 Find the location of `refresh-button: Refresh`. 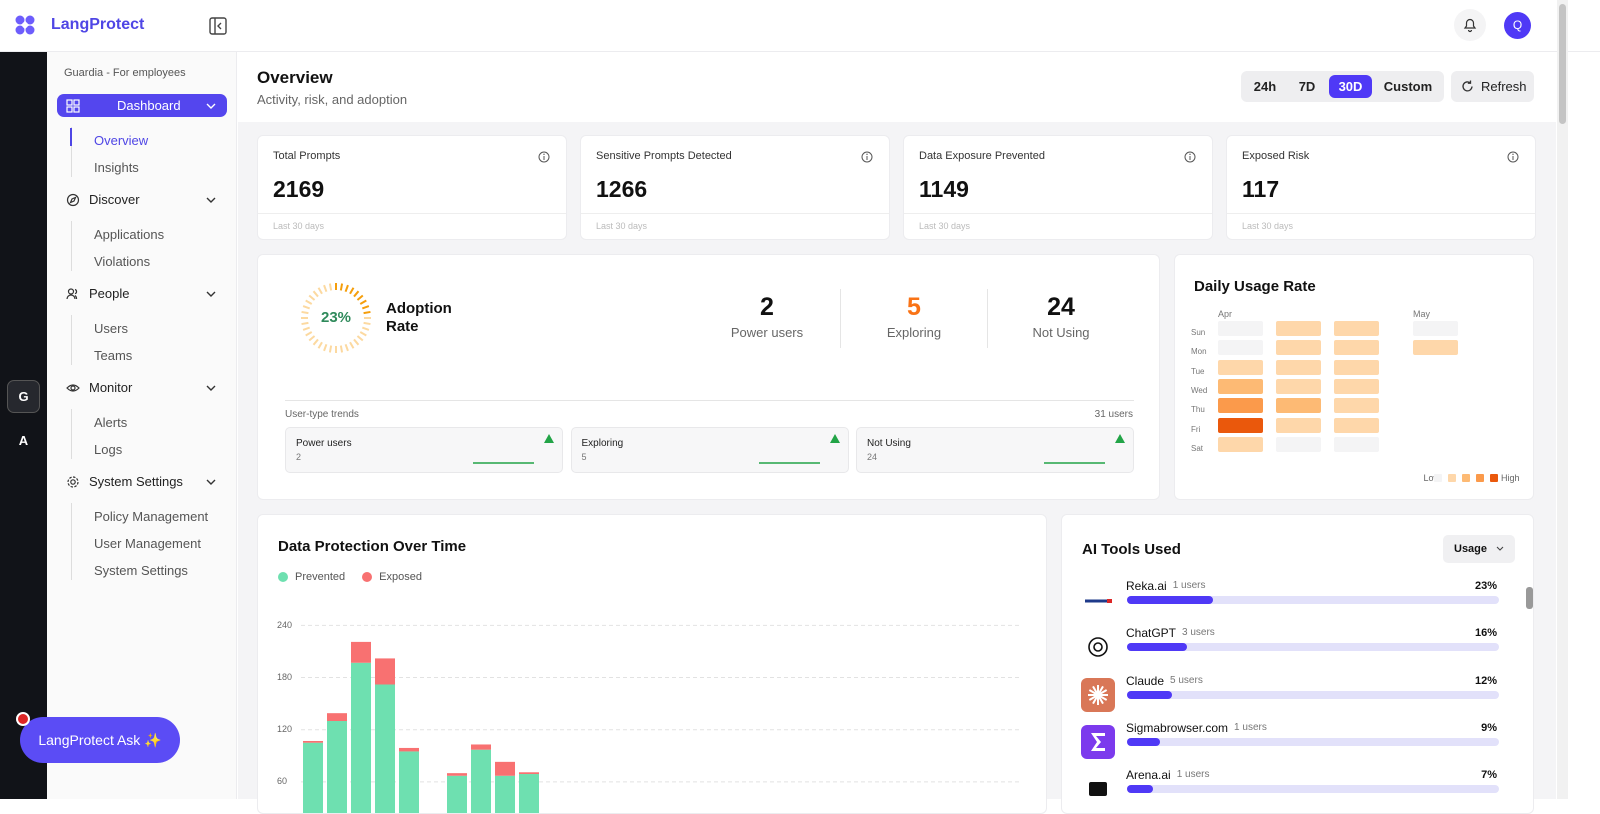

refresh-button: Refresh is located at coordinates (1492, 86).